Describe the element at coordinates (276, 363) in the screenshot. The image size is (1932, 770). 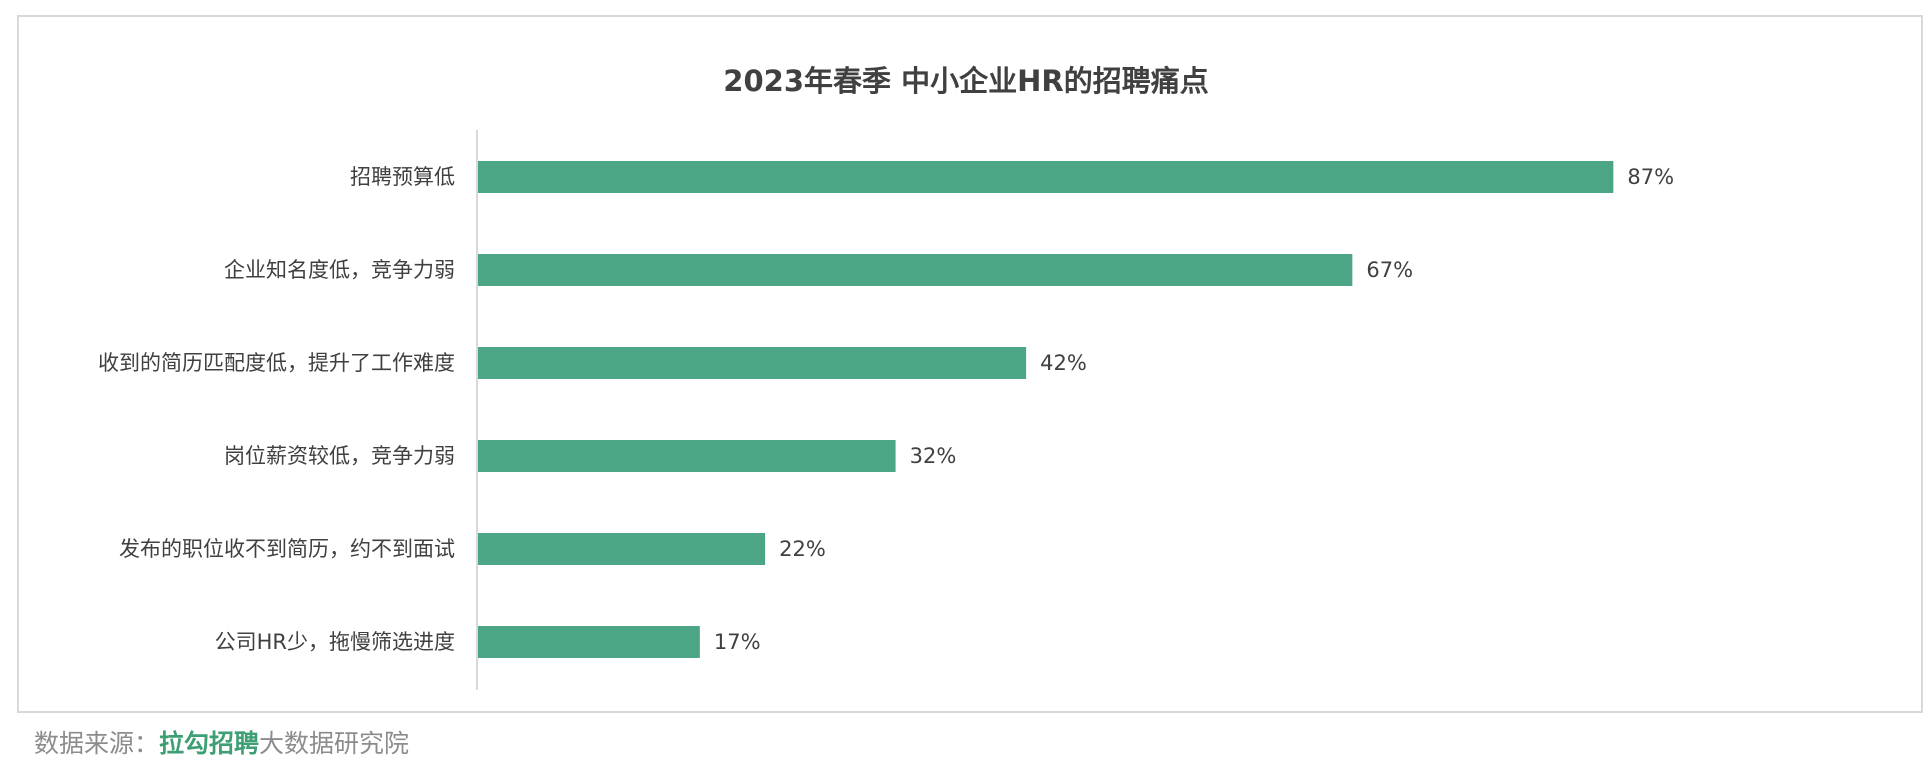
I see `category-label: 收到的简历匹配度低，提升了工作难度` at that location.